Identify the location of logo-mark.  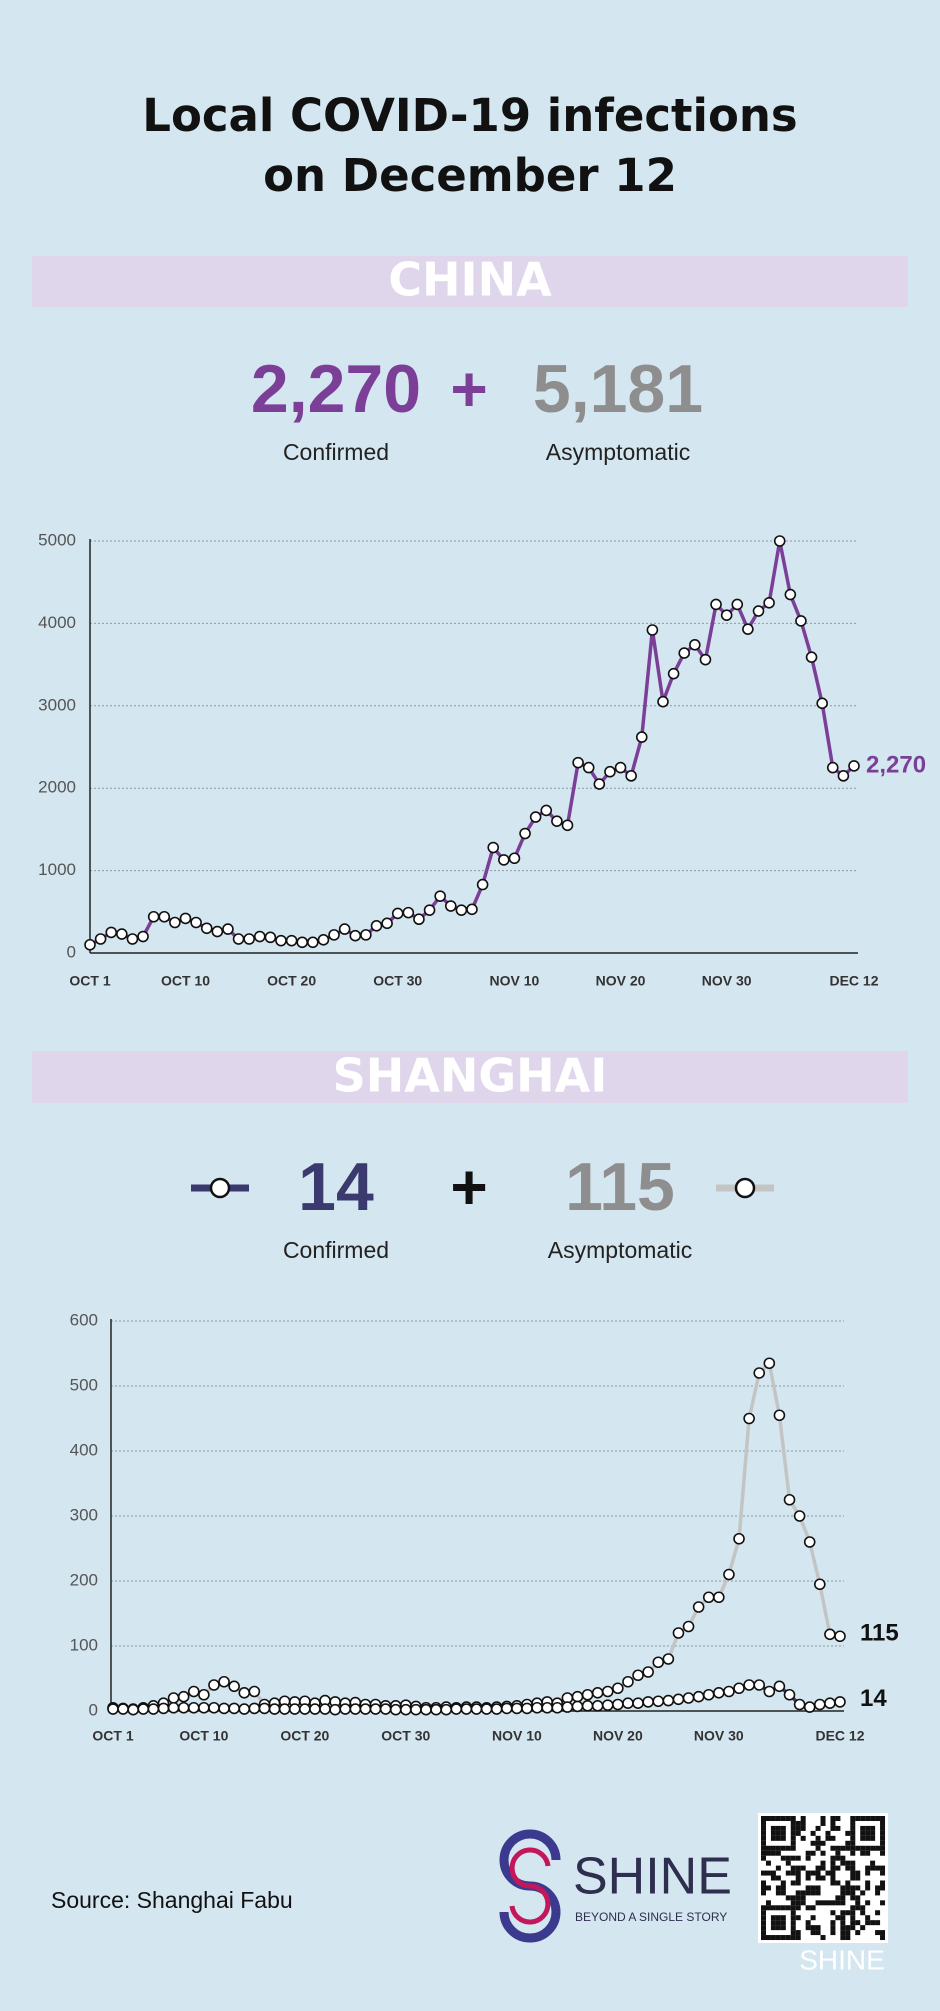
(530, 1886).